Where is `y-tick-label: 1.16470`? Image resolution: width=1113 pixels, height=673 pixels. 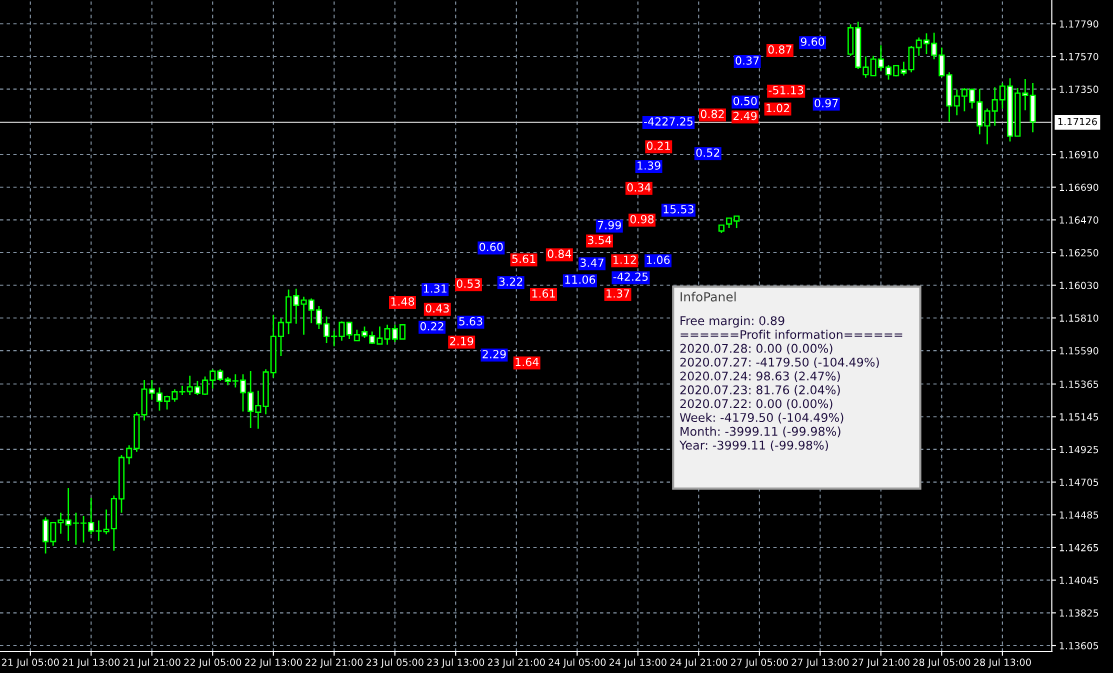
y-tick-label: 1.16470 is located at coordinates (1079, 220).